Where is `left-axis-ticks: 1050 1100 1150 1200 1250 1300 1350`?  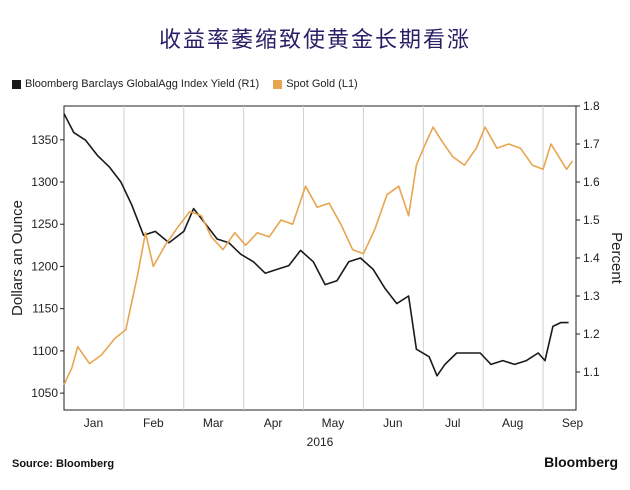
left-axis-ticks: 1050 1100 1150 1200 1250 1300 1350 is located at coordinates (47, 266).